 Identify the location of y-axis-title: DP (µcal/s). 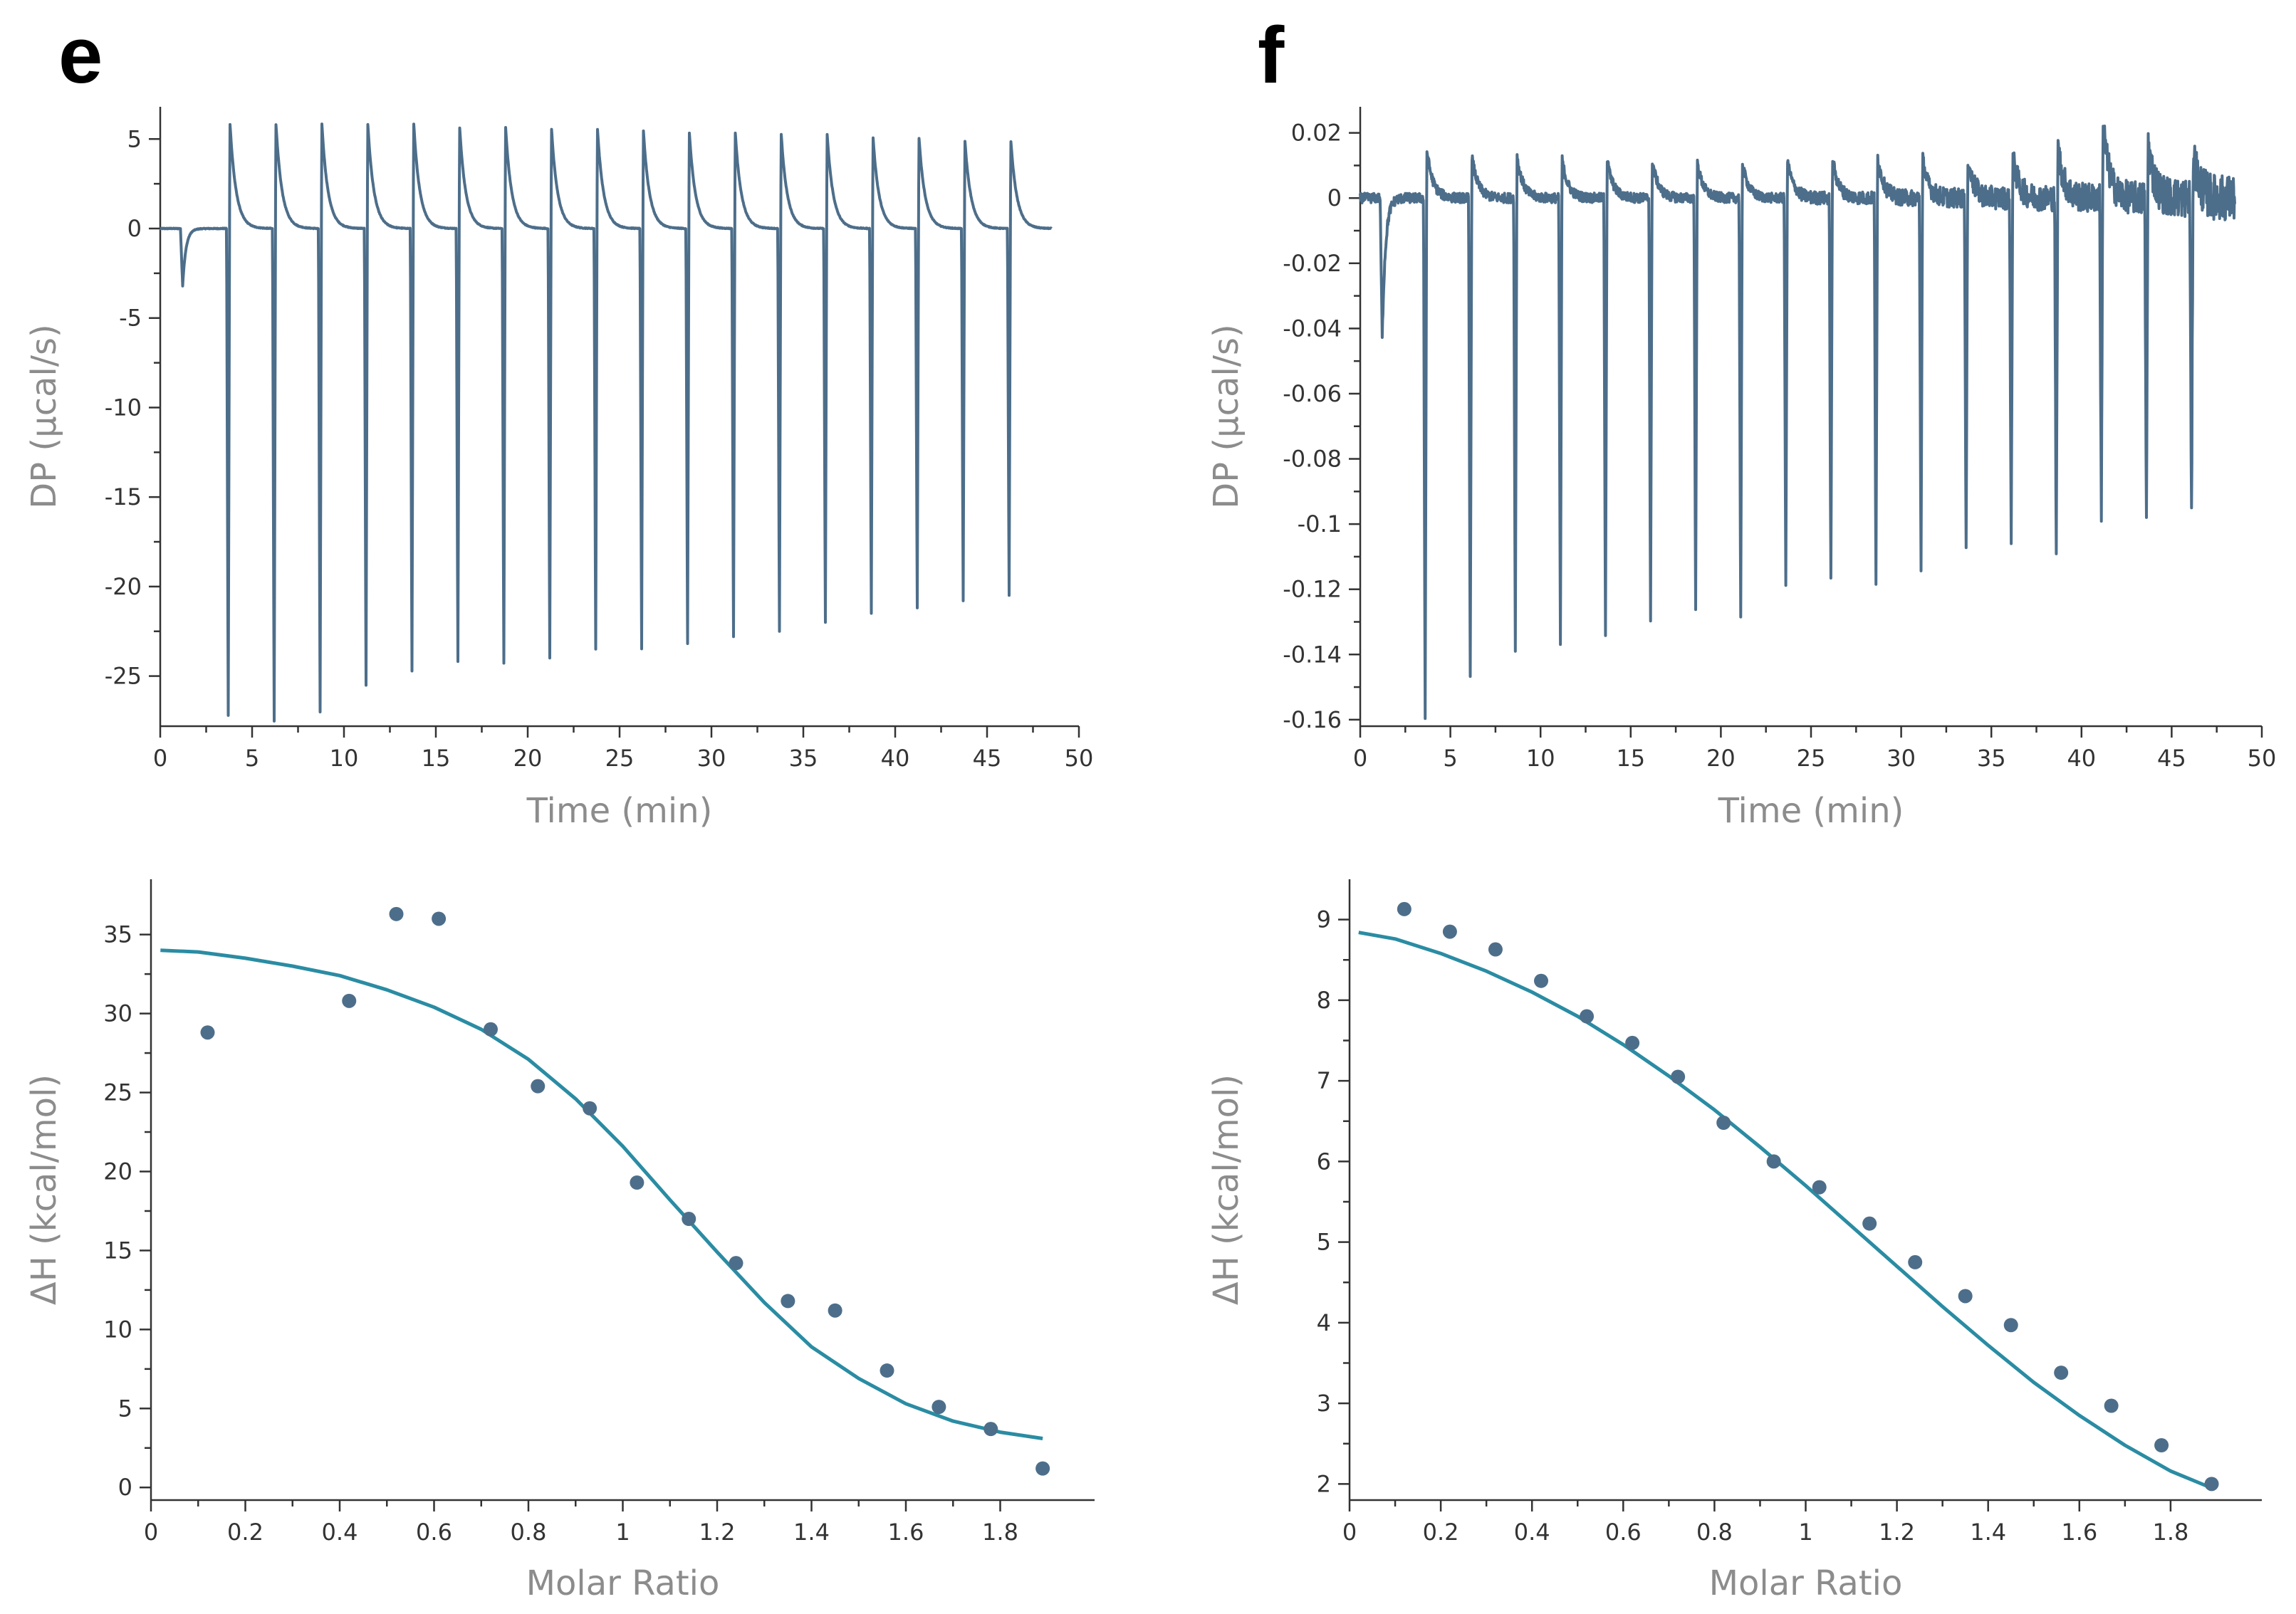
(44, 416).